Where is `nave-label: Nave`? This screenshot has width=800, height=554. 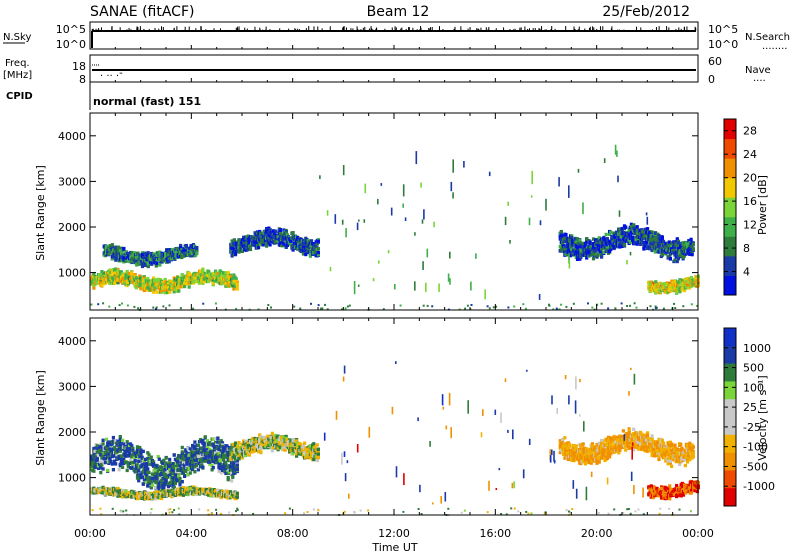 nave-label: Nave is located at coordinates (758, 70).